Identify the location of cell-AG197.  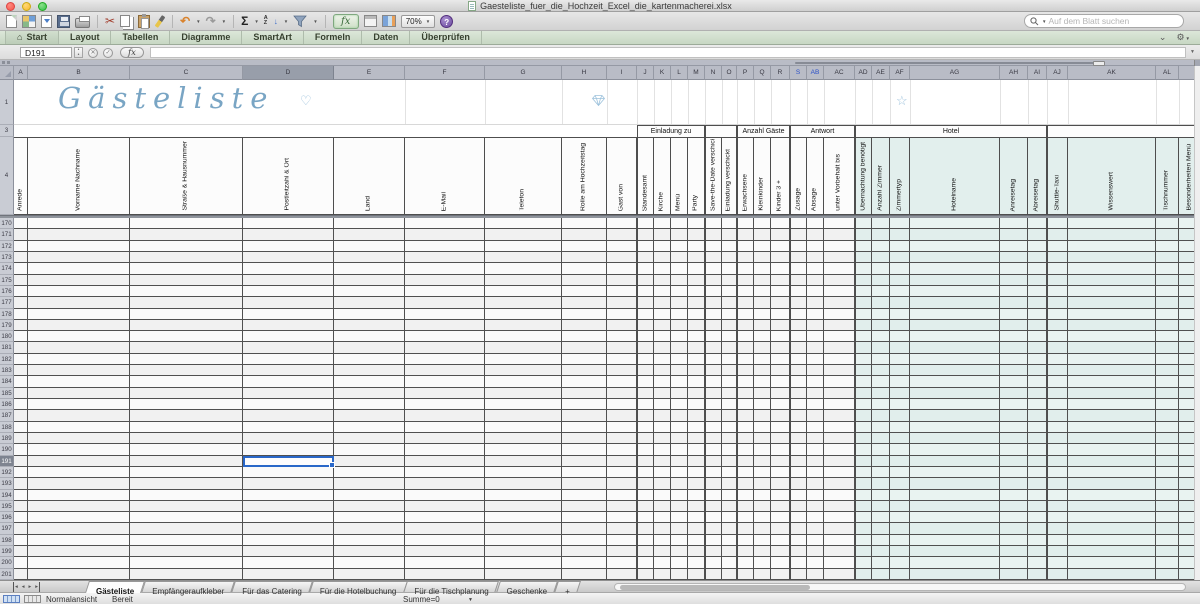
(955, 529).